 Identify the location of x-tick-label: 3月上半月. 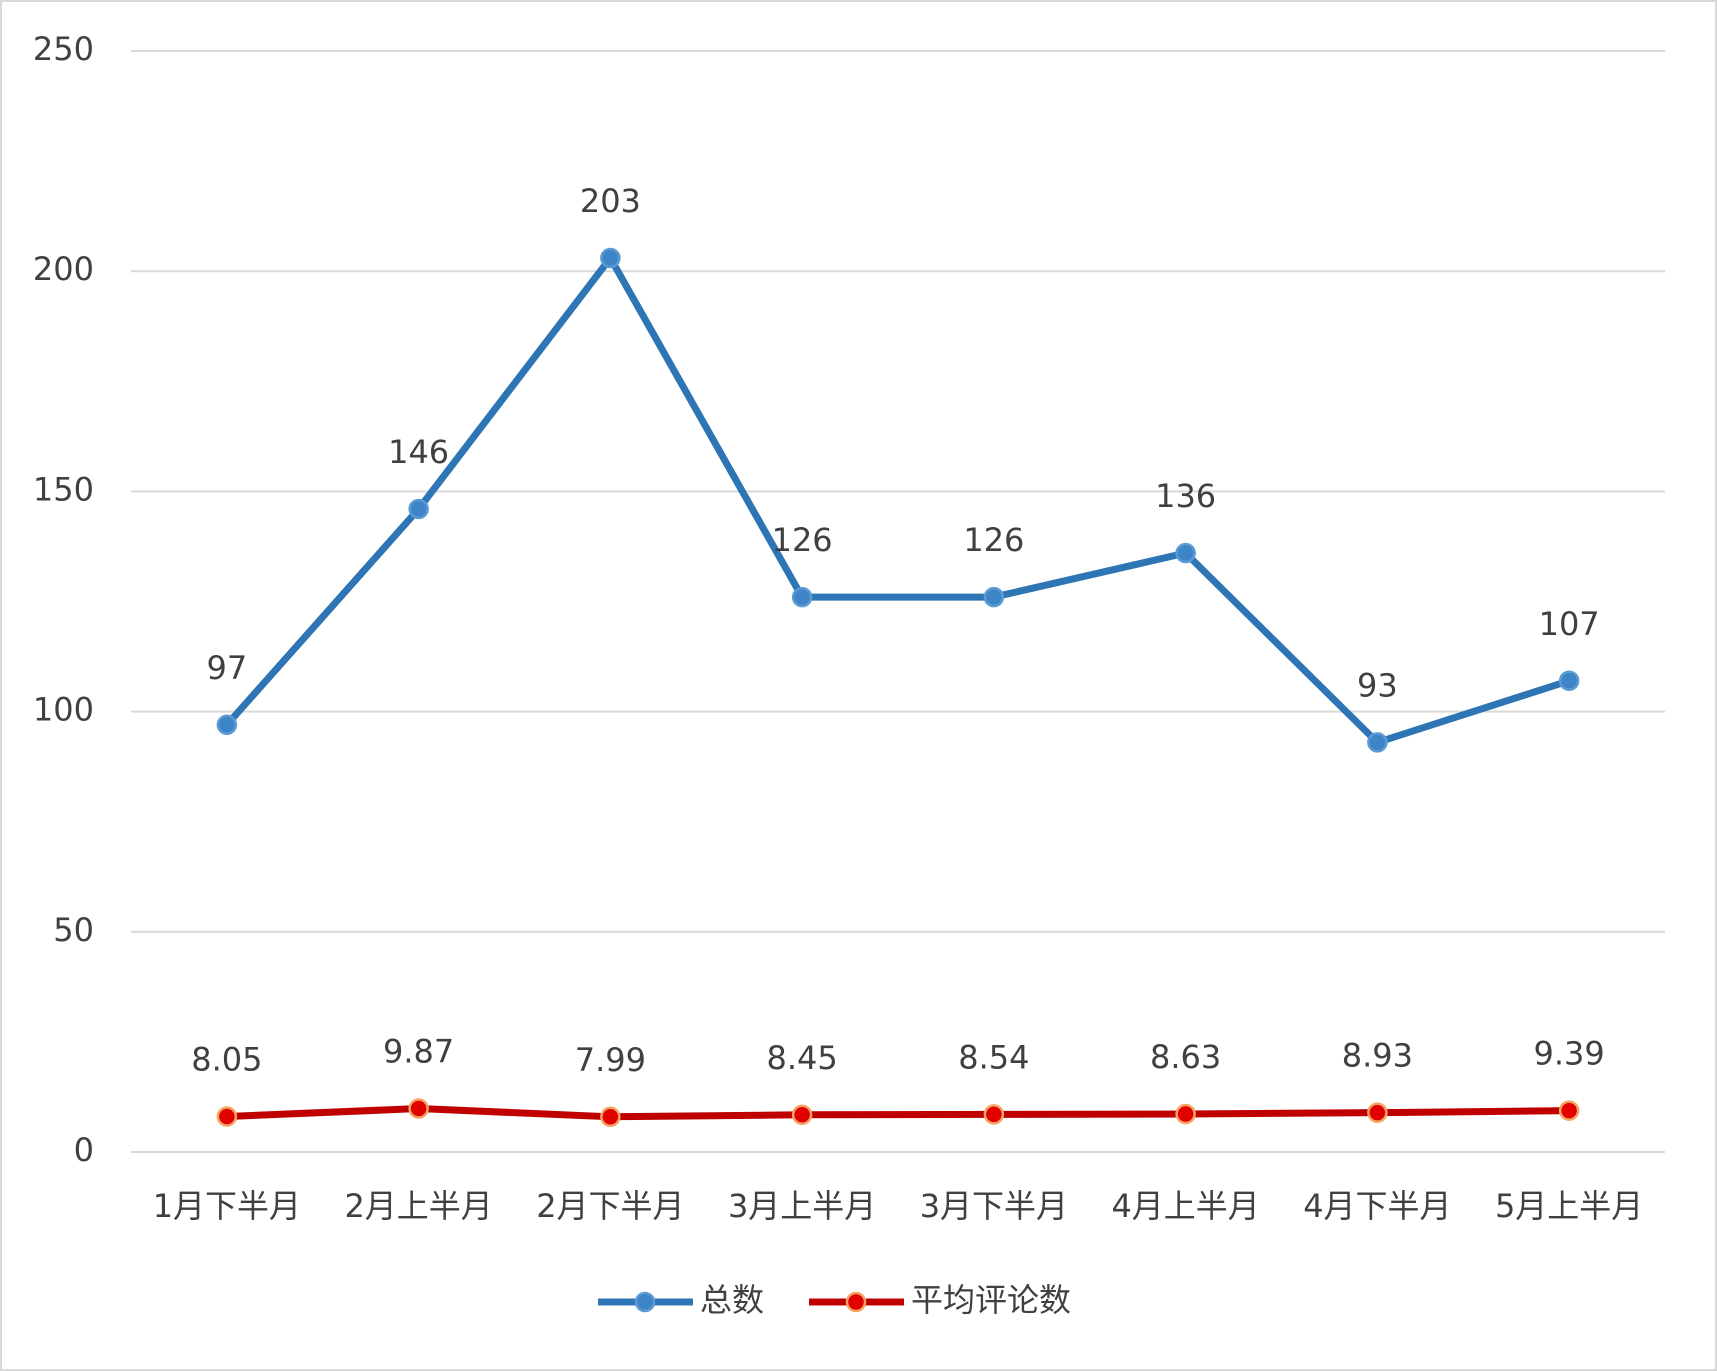
(802, 1206).